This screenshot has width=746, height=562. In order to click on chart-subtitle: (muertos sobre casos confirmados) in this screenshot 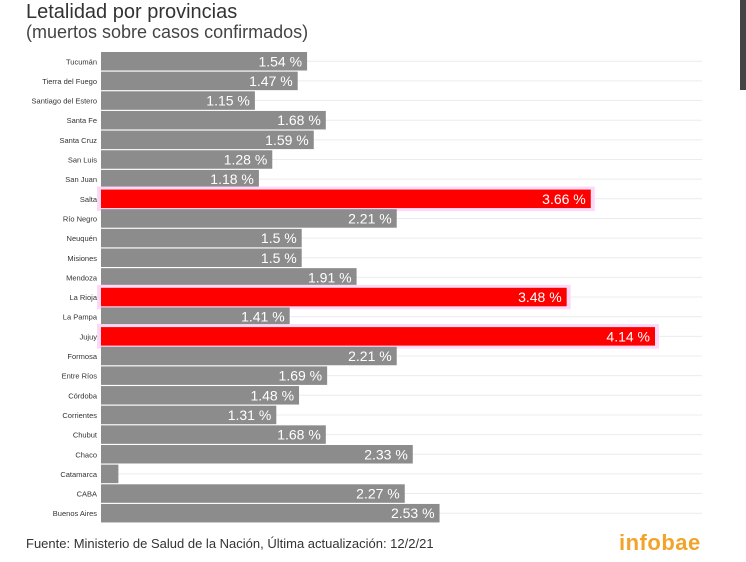, I will do `click(167, 32)`.